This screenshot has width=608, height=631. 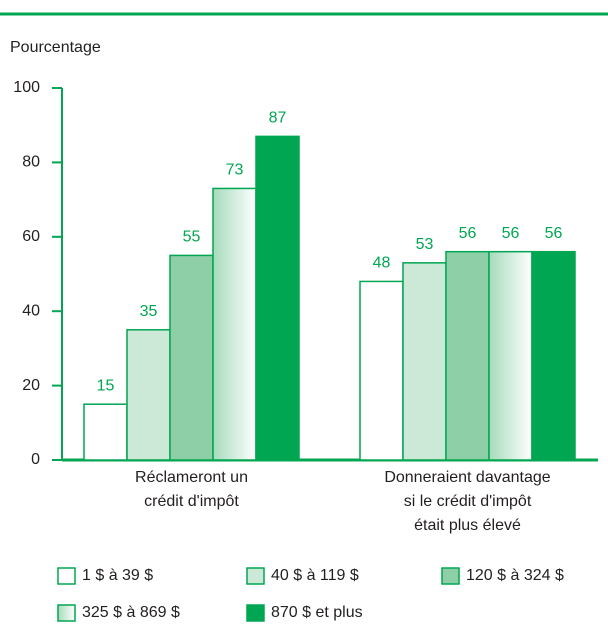 What do you see at coordinates (131, 612) in the screenshot?
I see `legend-label: 325 $ à 869 $` at bounding box center [131, 612].